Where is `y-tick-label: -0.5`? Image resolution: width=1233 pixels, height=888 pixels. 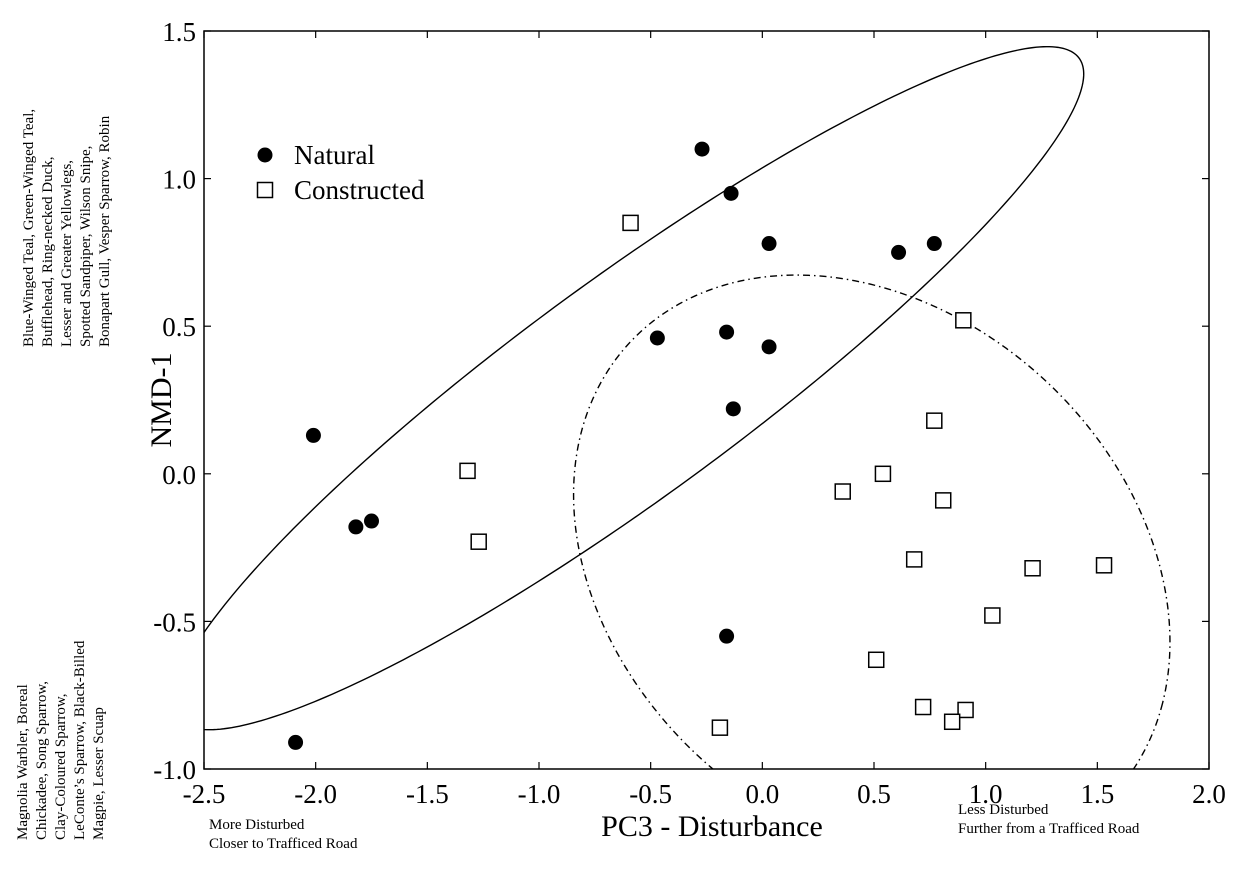
y-tick-label: -0.5 is located at coordinates (174, 622).